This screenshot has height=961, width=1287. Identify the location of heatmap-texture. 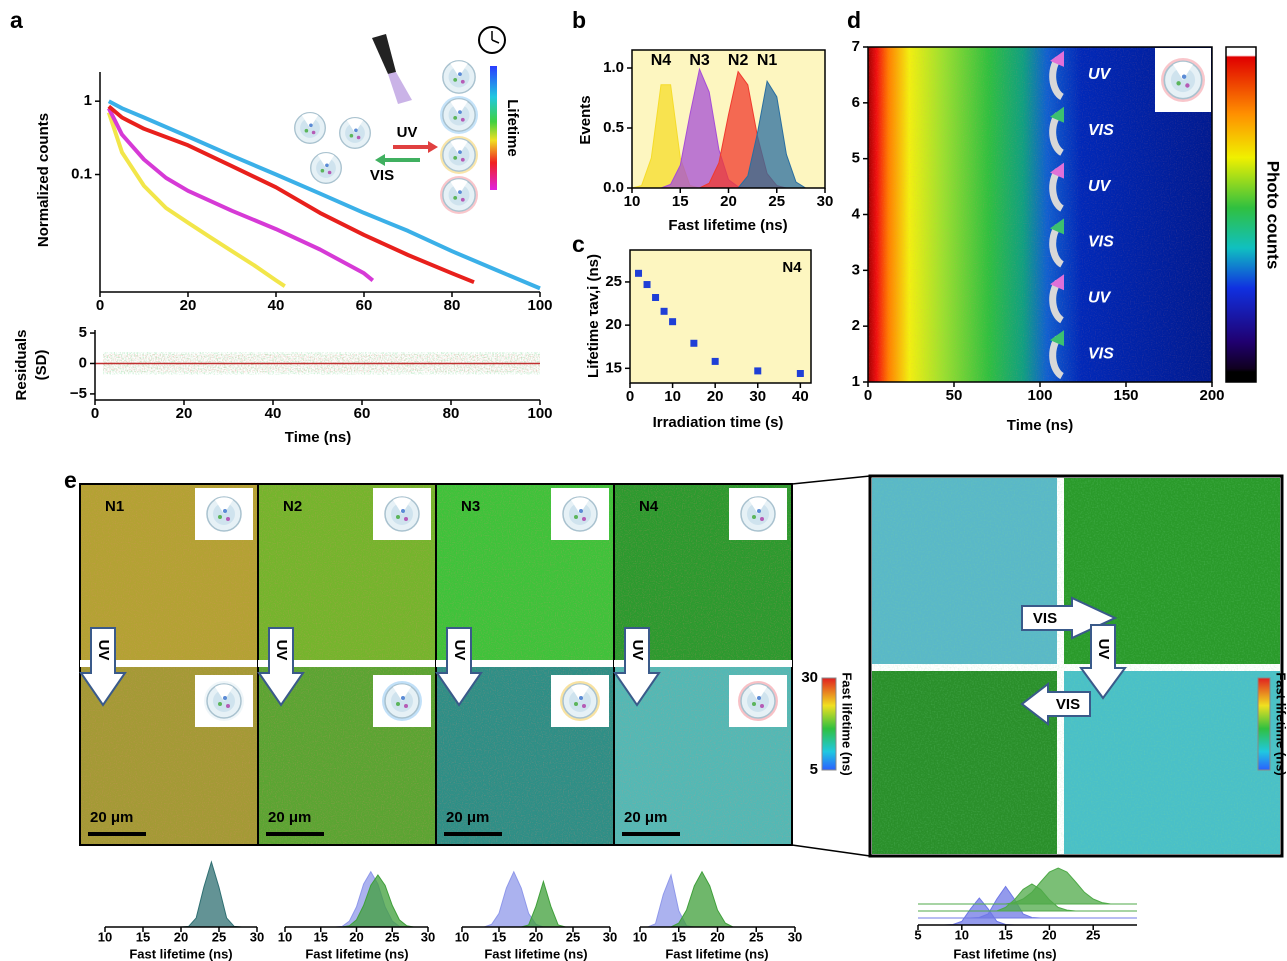
(1040, 214).